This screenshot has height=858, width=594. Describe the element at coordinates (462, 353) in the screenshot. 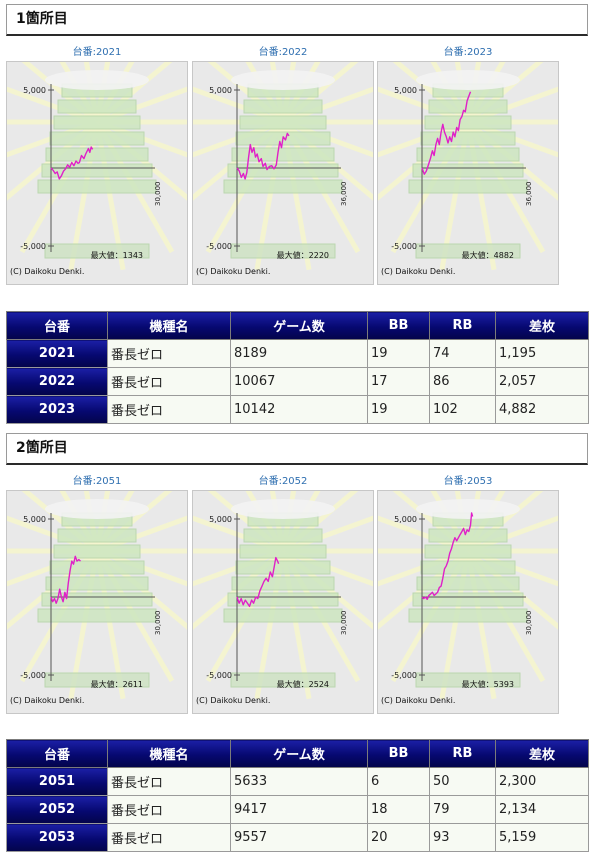

I see `rb-cell: 74` at that location.